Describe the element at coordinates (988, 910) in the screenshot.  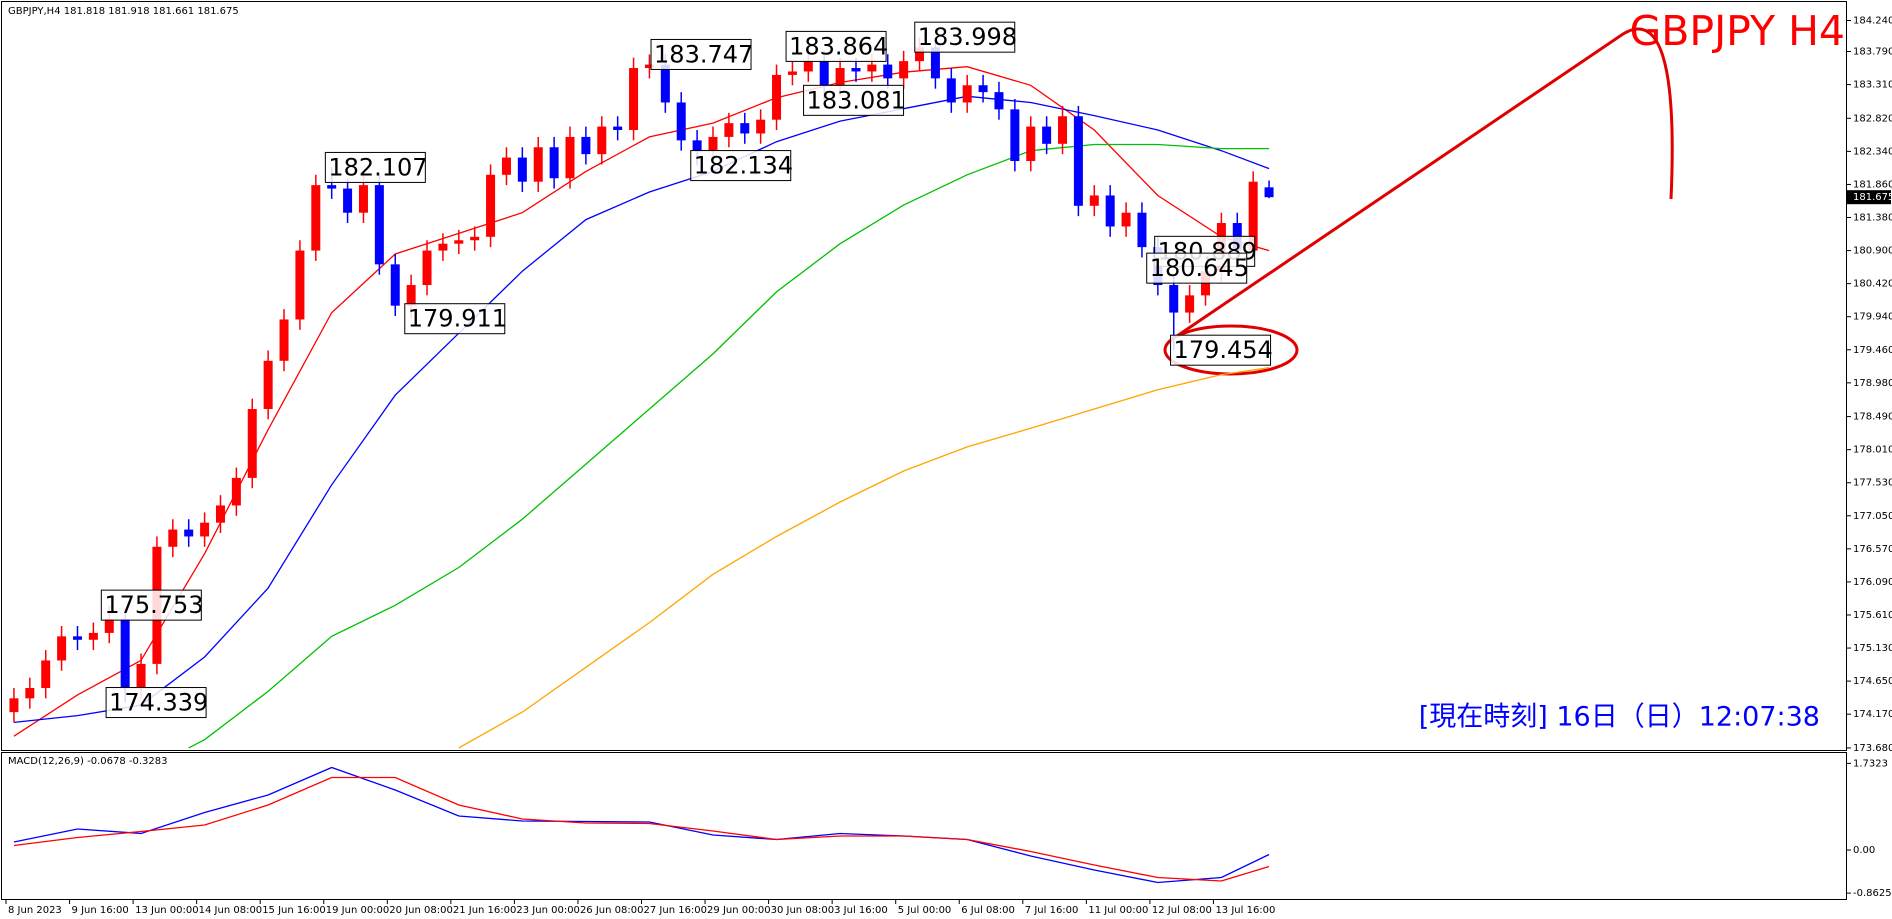
I see `x-tick-label: 6 Jul 08:00` at that location.